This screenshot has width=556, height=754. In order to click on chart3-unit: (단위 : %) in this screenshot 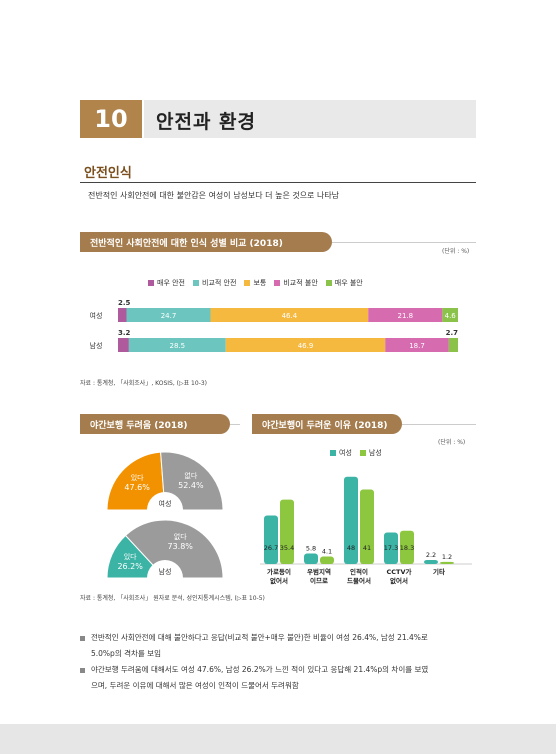, I will do `click(452, 442)`.